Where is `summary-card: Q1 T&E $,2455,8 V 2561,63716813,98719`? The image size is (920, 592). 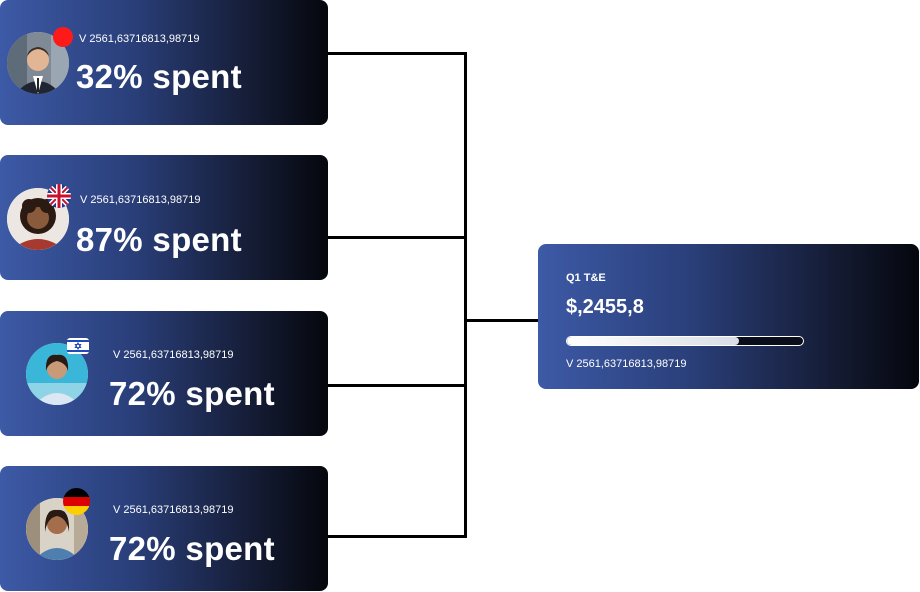 summary-card: Q1 T&E $,2455,8 V 2561,63716813,98719 is located at coordinates (728, 316).